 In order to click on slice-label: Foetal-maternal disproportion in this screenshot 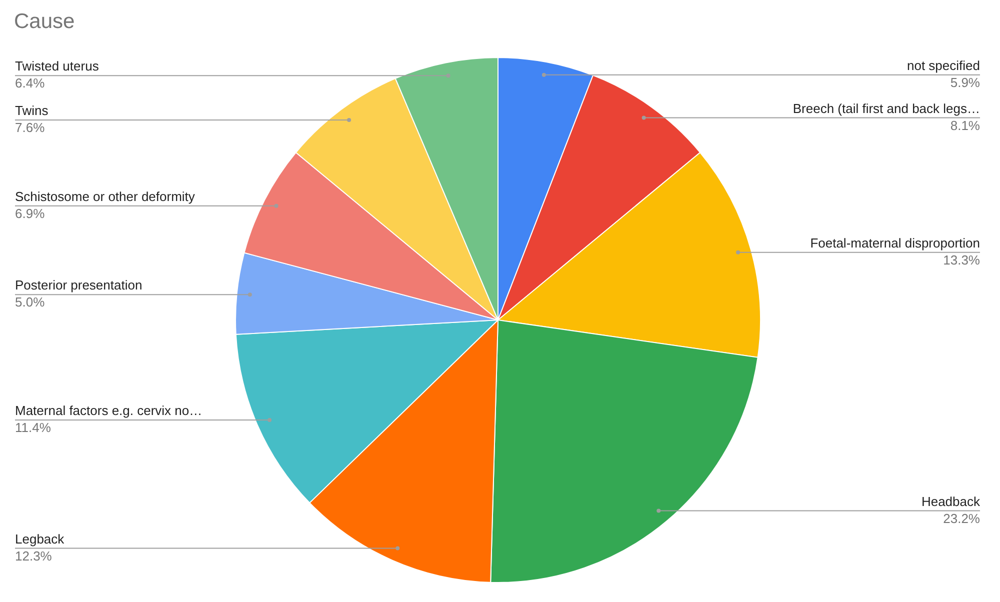, I will do `click(895, 242)`.